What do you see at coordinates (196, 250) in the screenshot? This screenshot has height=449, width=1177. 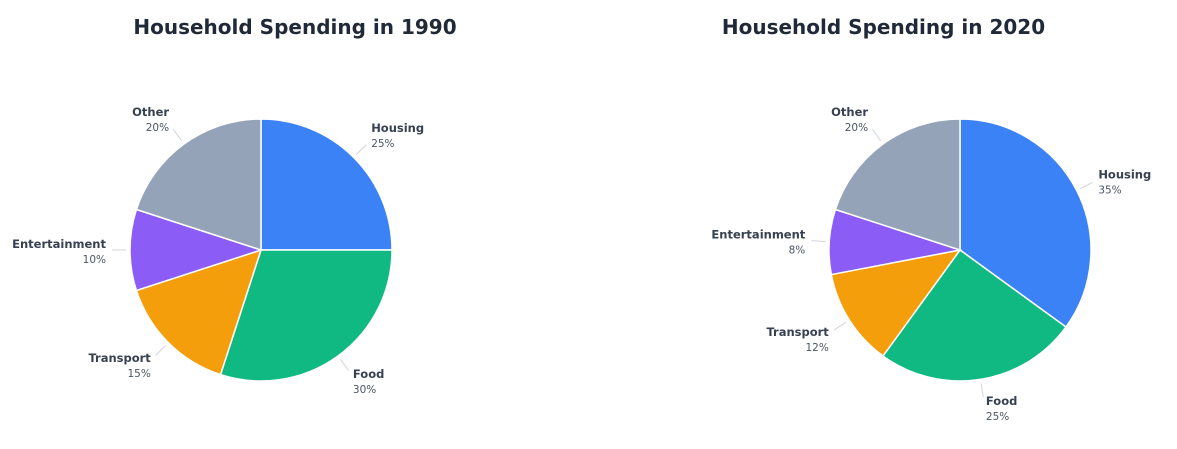 I see `pie-slice-entertainment` at bounding box center [196, 250].